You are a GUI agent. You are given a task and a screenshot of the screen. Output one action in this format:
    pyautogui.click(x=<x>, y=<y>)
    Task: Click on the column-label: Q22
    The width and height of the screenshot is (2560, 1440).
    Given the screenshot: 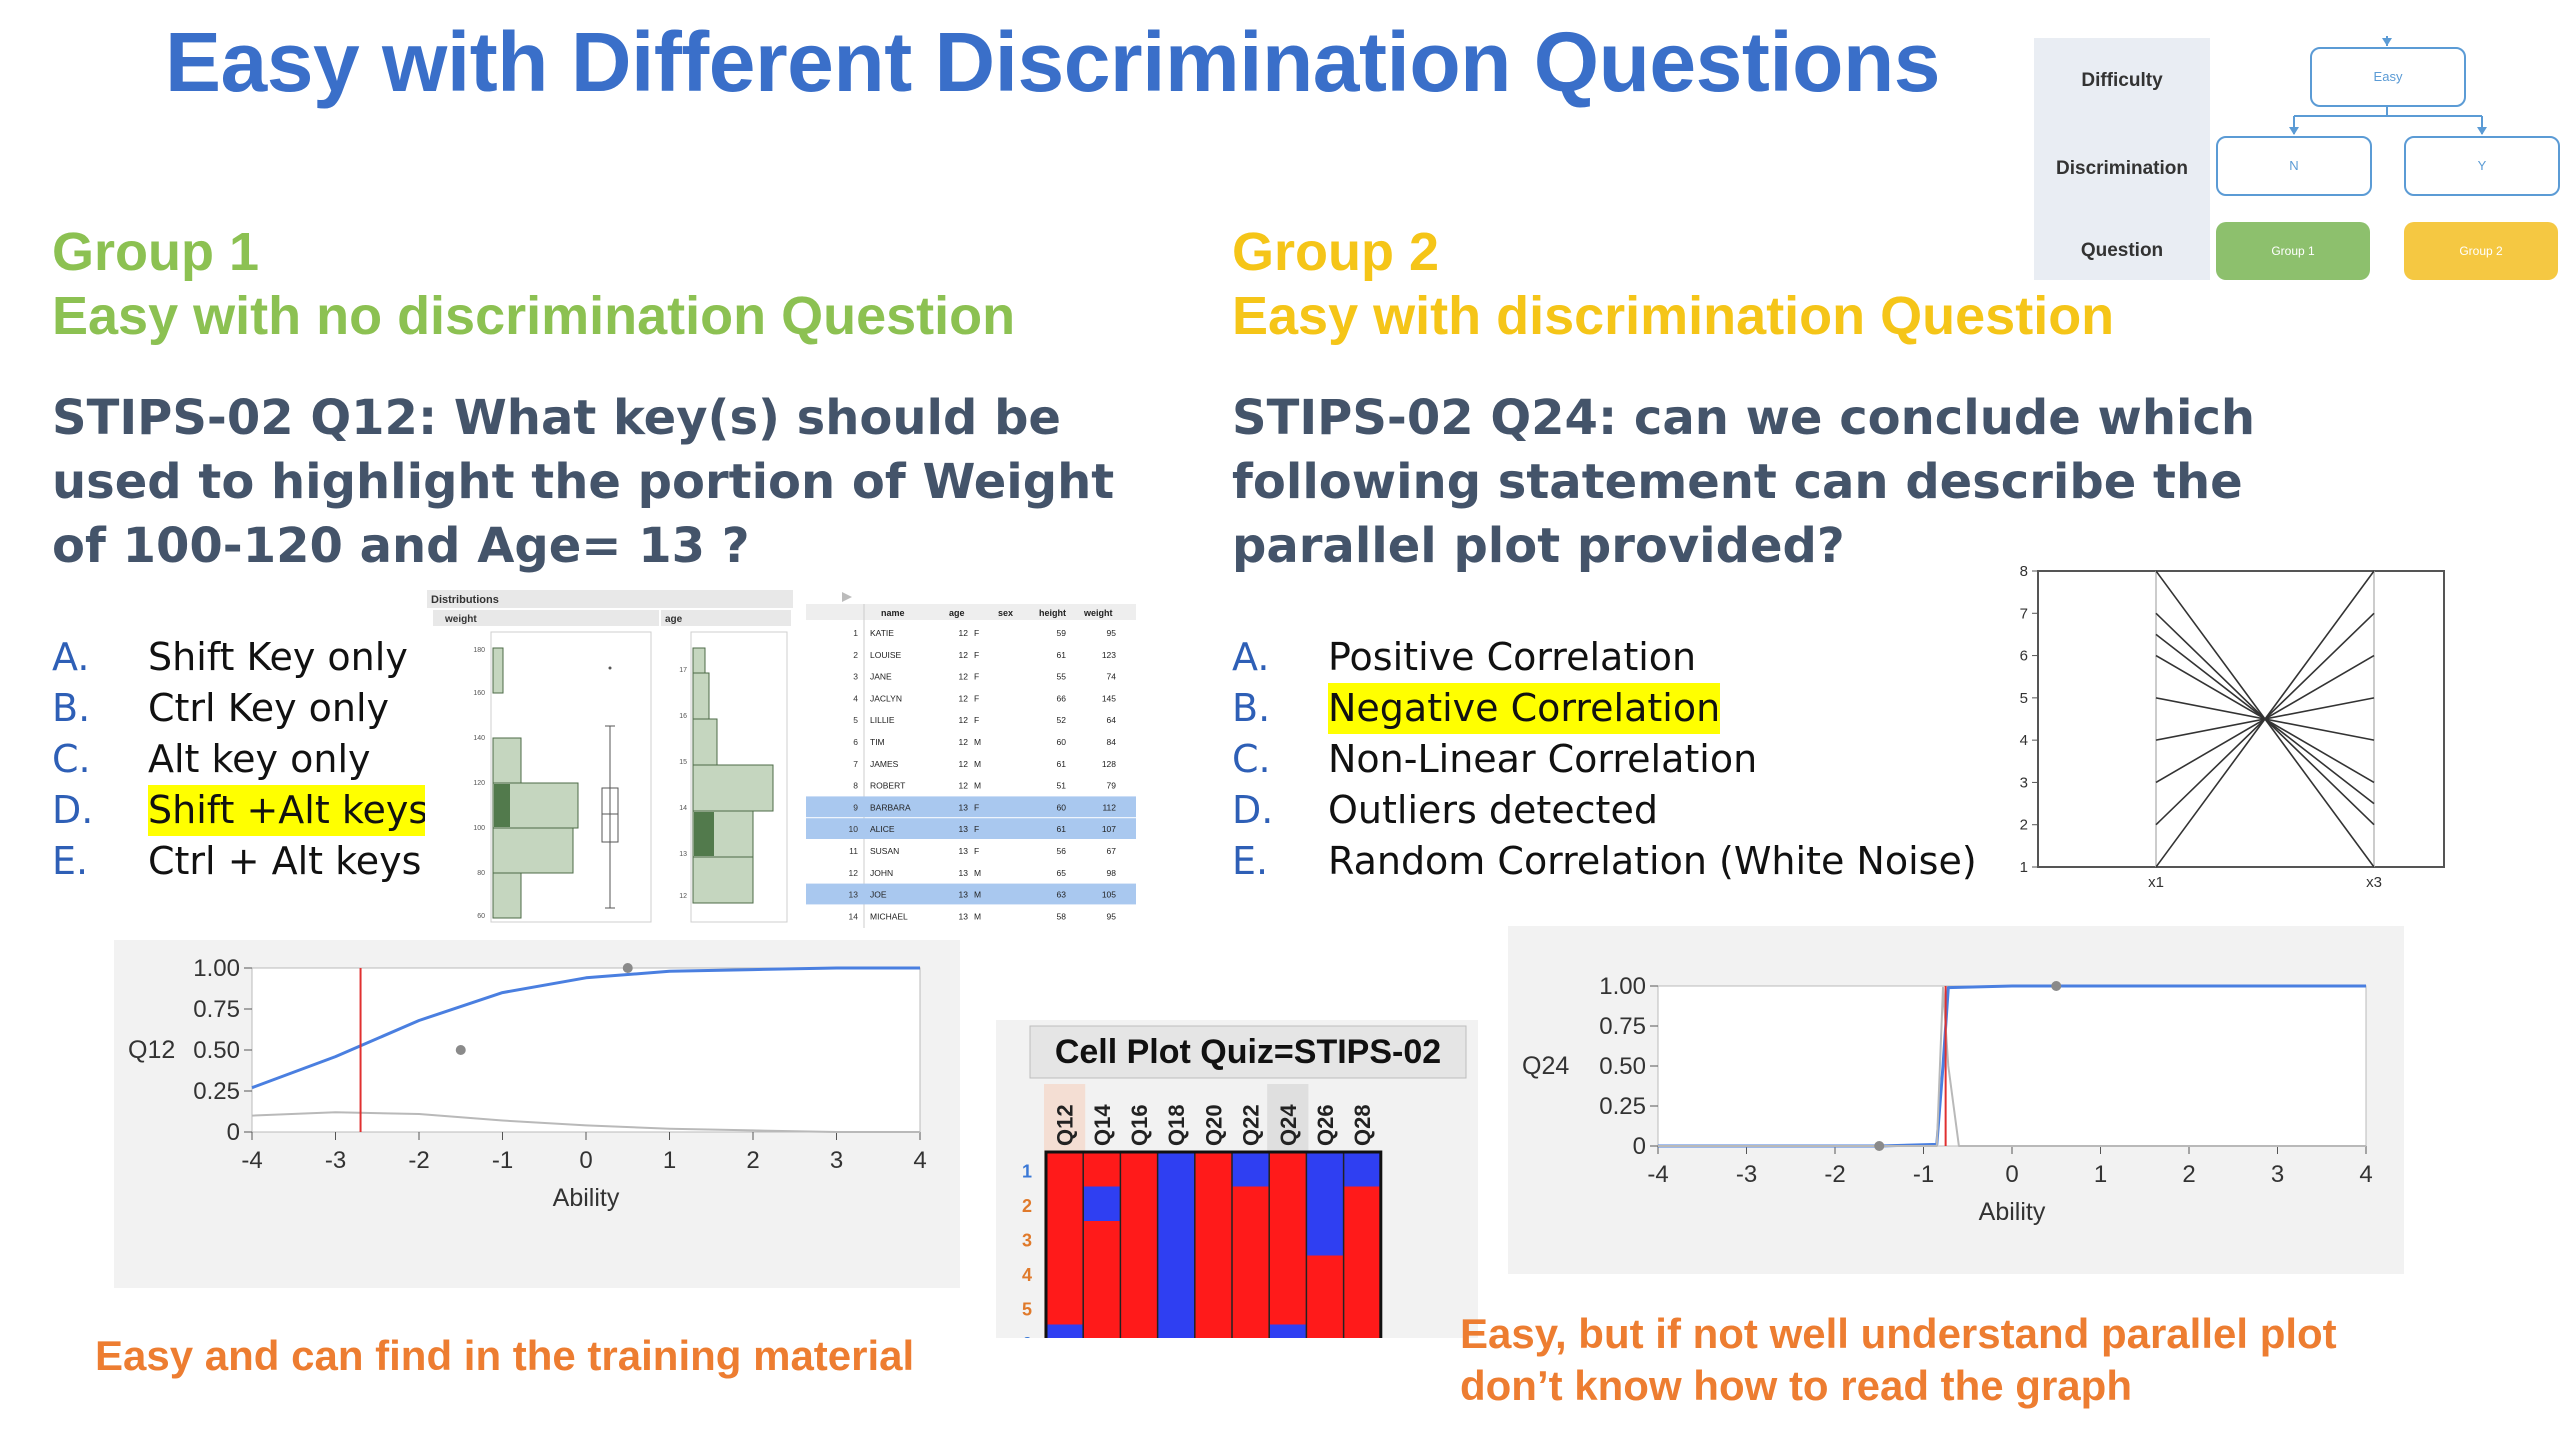 What is the action you would take?
    pyautogui.click(x=1251, y=1125)
    